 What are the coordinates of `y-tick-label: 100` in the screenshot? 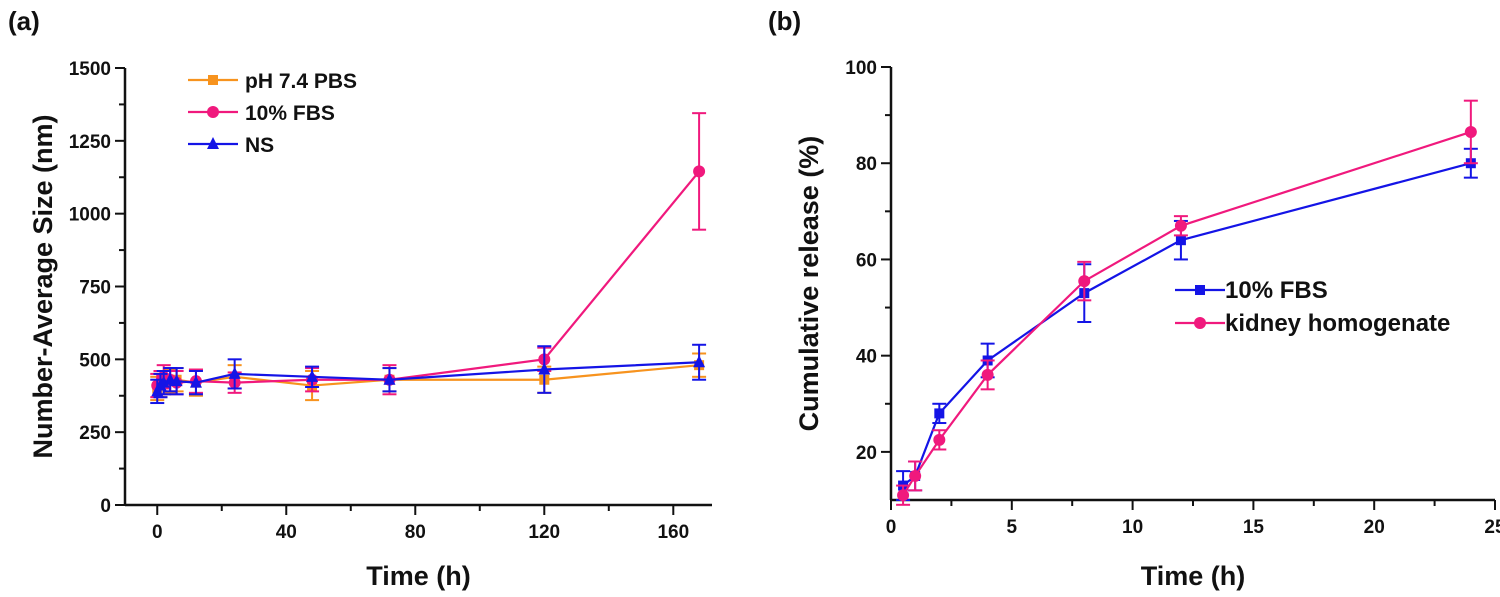 It's located at (861, 68).